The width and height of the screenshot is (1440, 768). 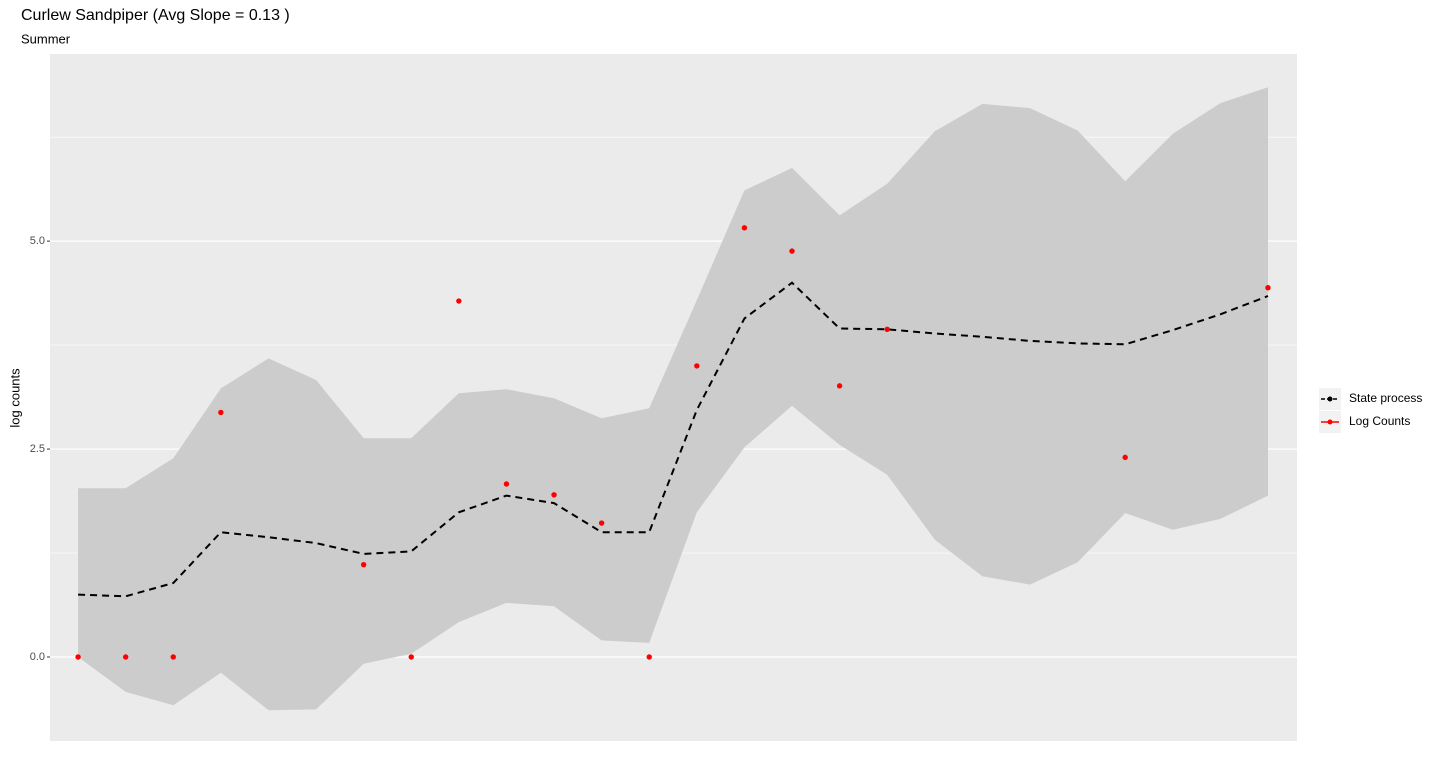 I want to click on chart-title: Curlew Sandpiper (Avg Slope = 0.13 ), so click(x=155, y=15).